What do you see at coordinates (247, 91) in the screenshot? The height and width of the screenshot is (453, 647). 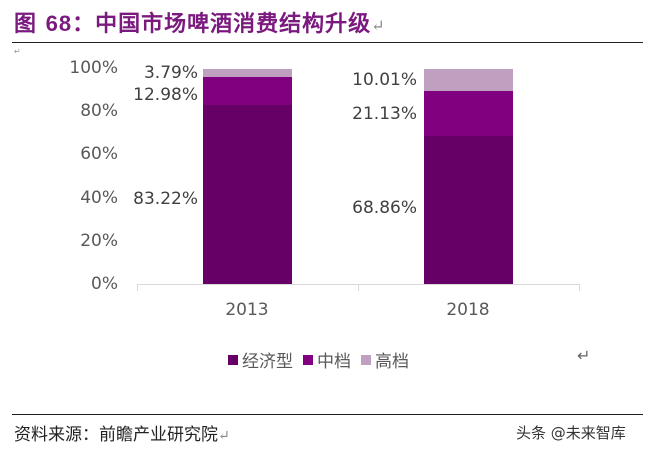 I see `segment-2013-mid` at bounding box center [247, 91].